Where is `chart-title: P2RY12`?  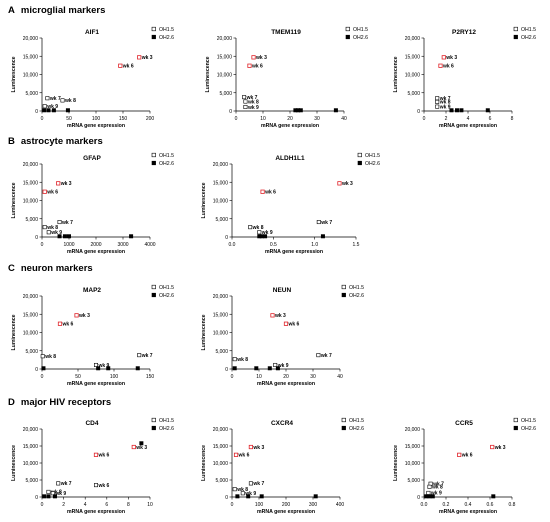
chart-title: P2RY12 is located at coordinates (464, 32).